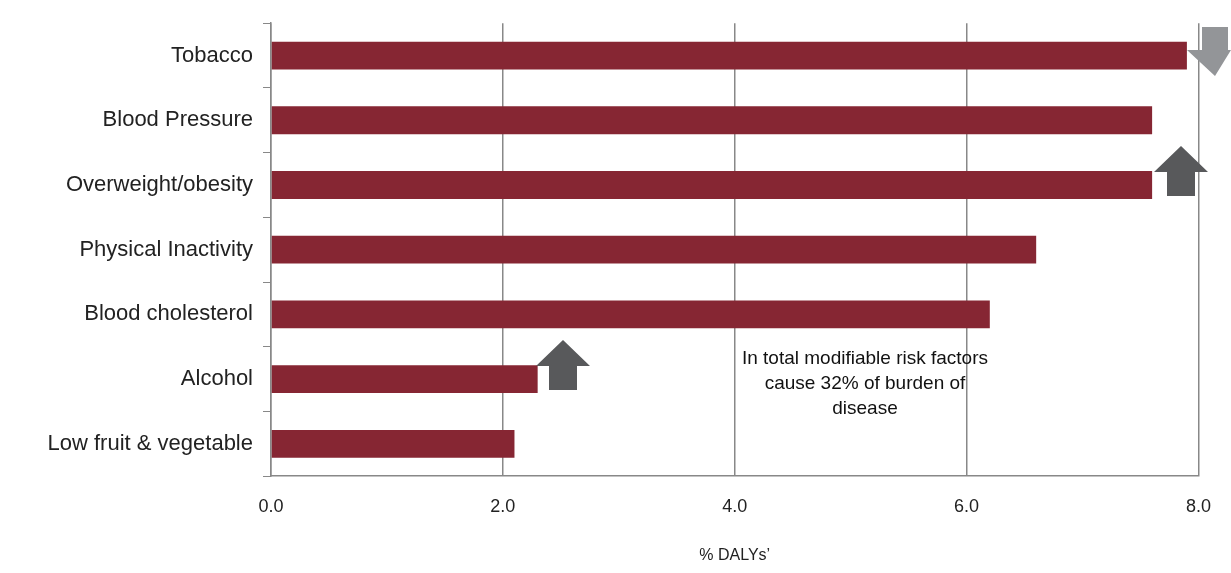 This screenshot has width=1231, height=573. What do you see at coordinates (967, 505) in the screenshot?
I see `x-tick-label: 6.0` at bounding box center [967, 505].